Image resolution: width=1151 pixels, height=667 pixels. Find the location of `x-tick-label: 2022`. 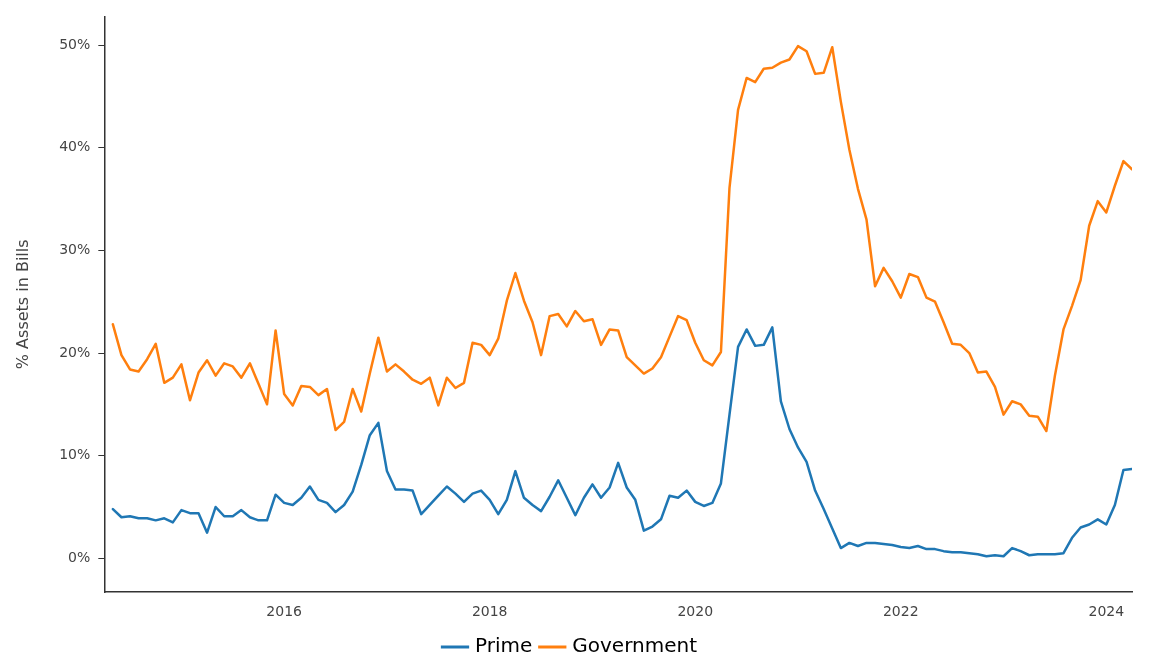

x-tick-label: 2022 is located at coordinates (900, 611).